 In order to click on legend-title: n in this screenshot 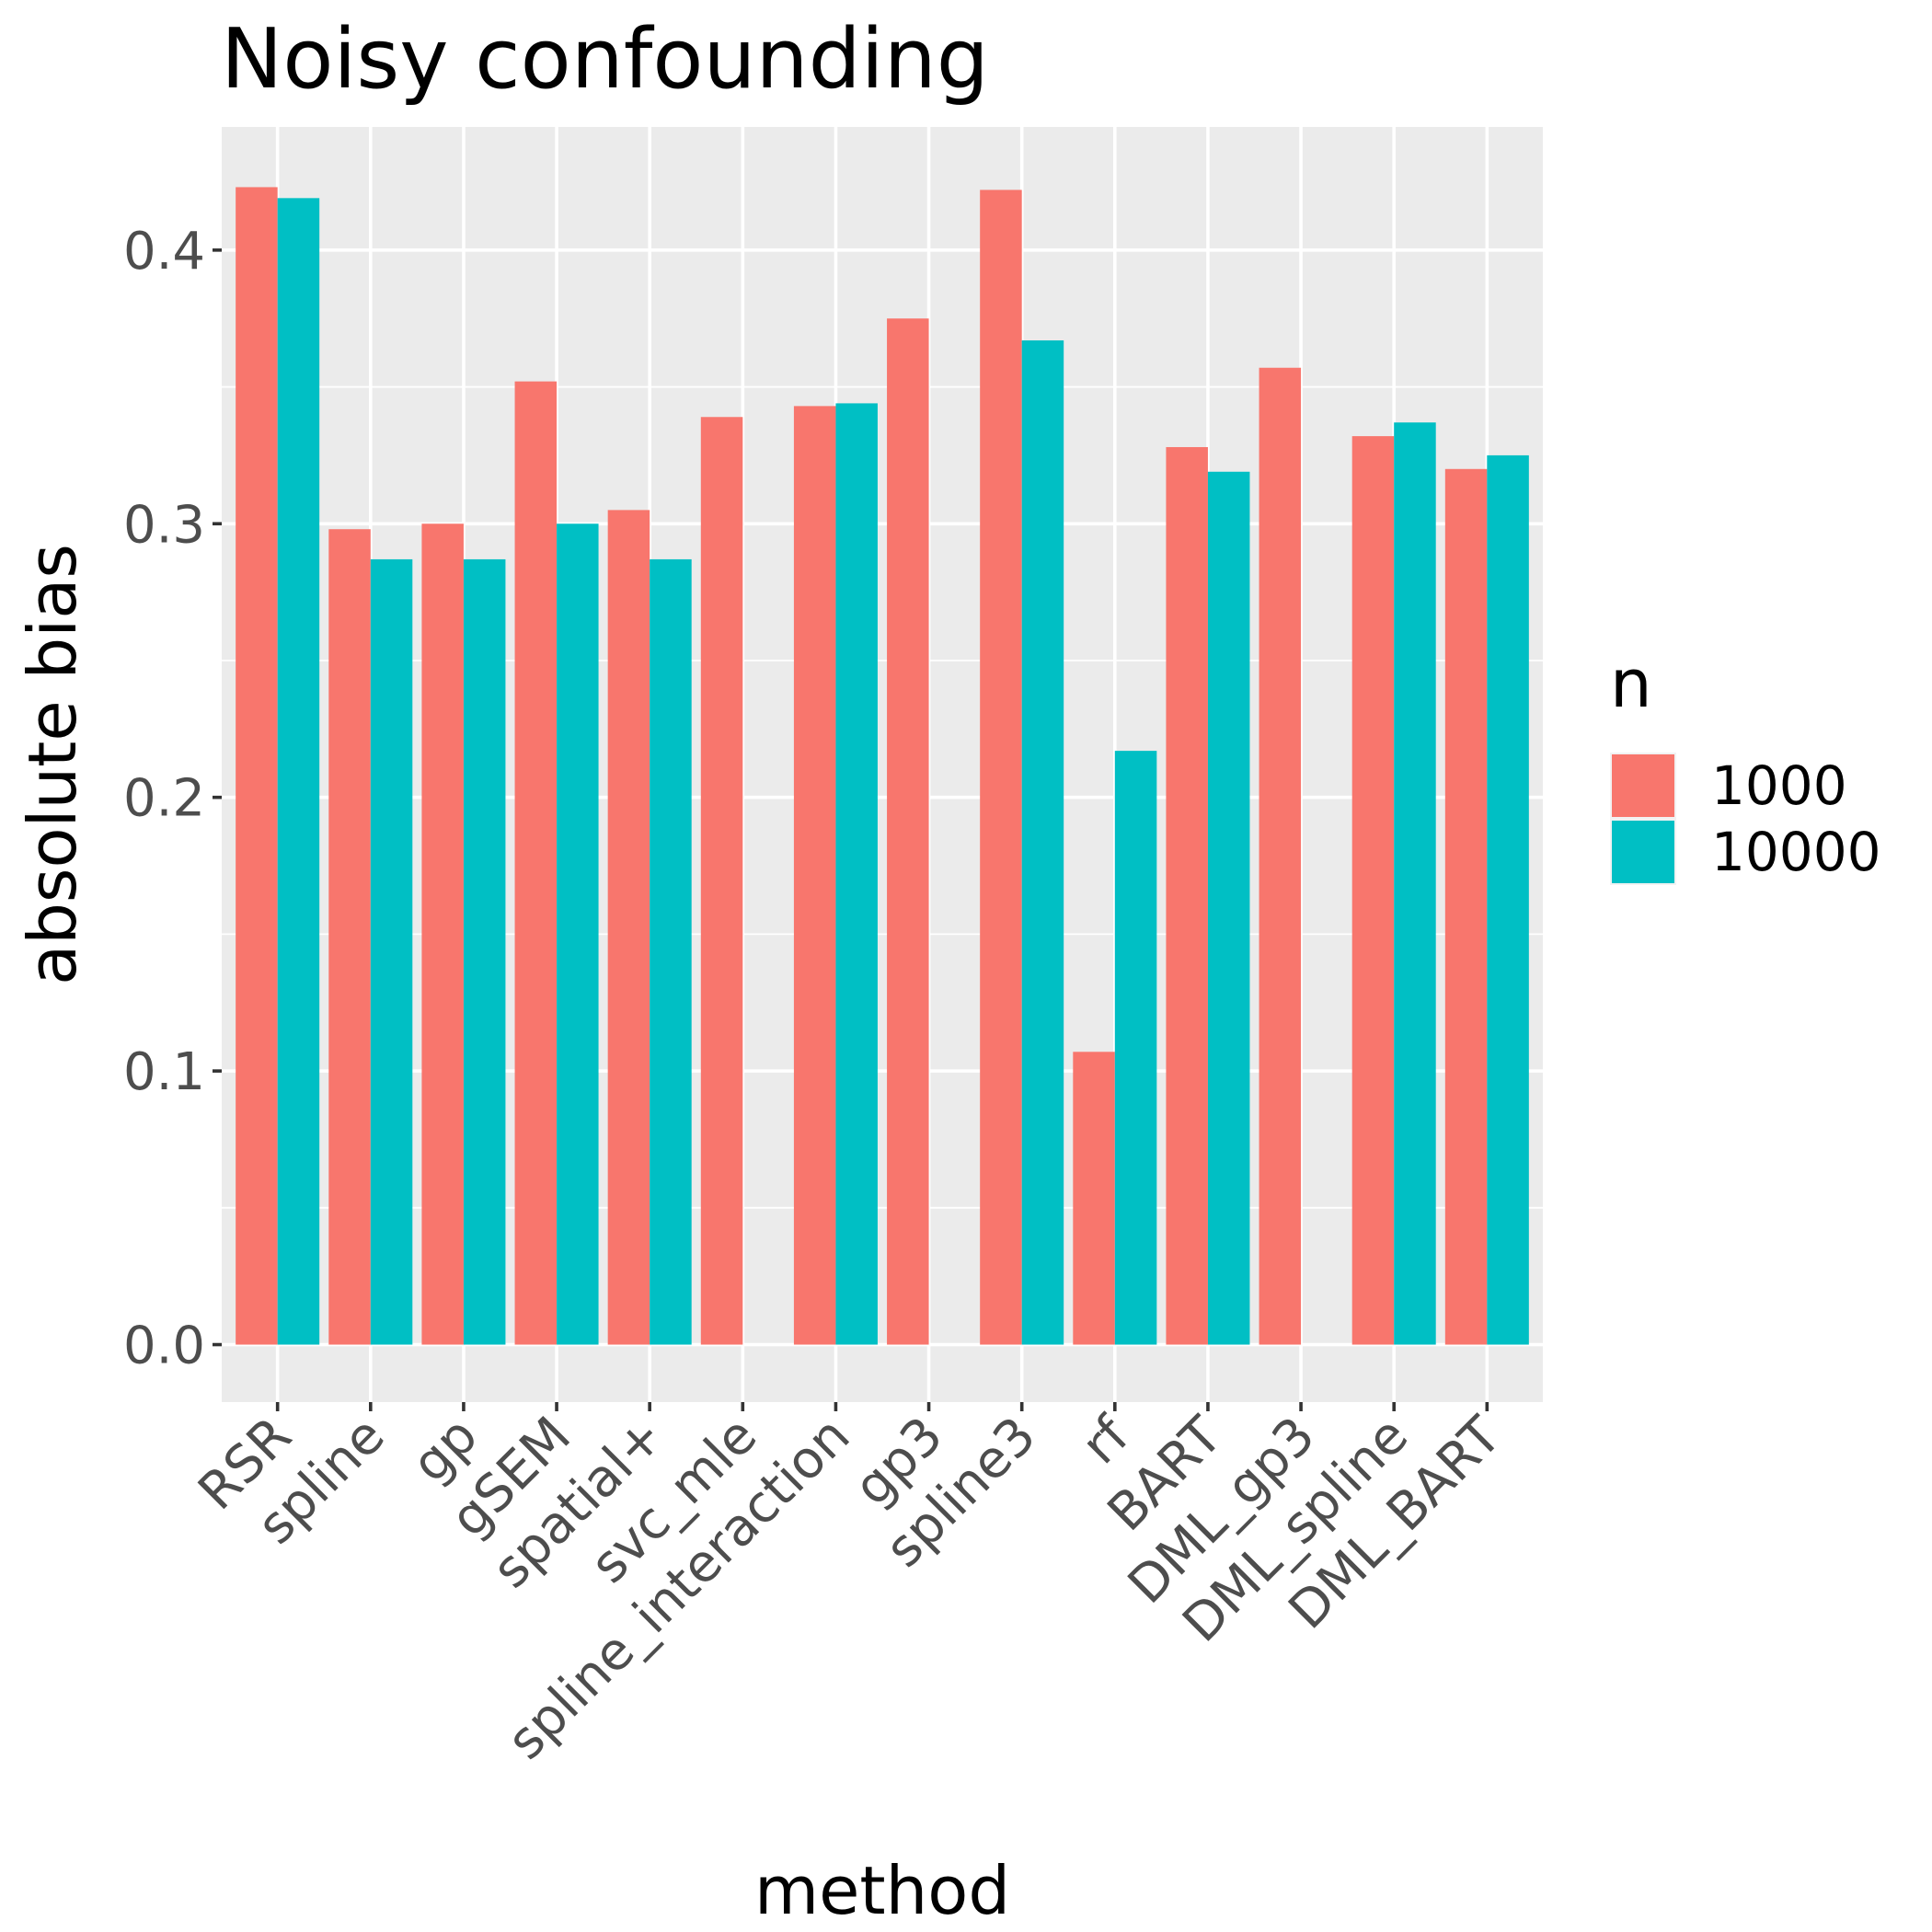, I will do `click(1631, 683)`.